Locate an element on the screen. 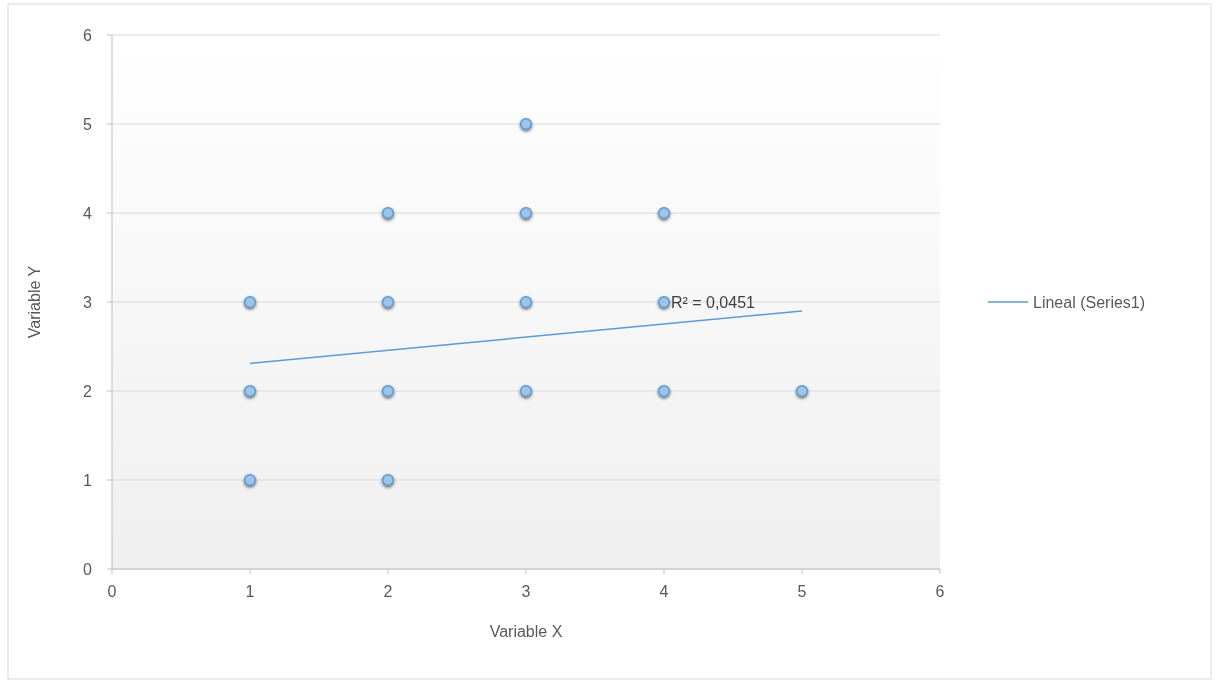 The width and height of the screenshot is (1217, 681). y-tick-label: 6 is located at coordinates (88, 35).